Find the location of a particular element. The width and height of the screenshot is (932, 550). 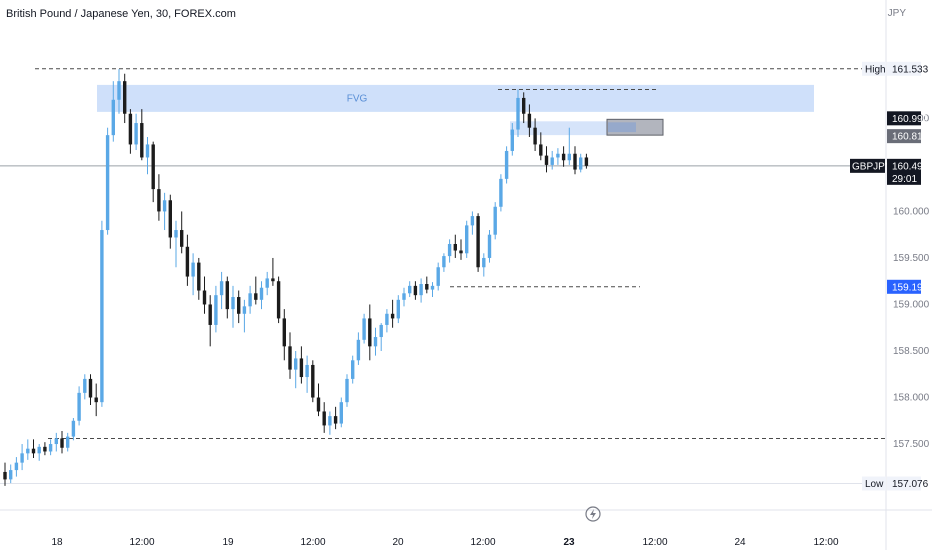

time-tick-label: 23 is located at coordinates (569, 542).